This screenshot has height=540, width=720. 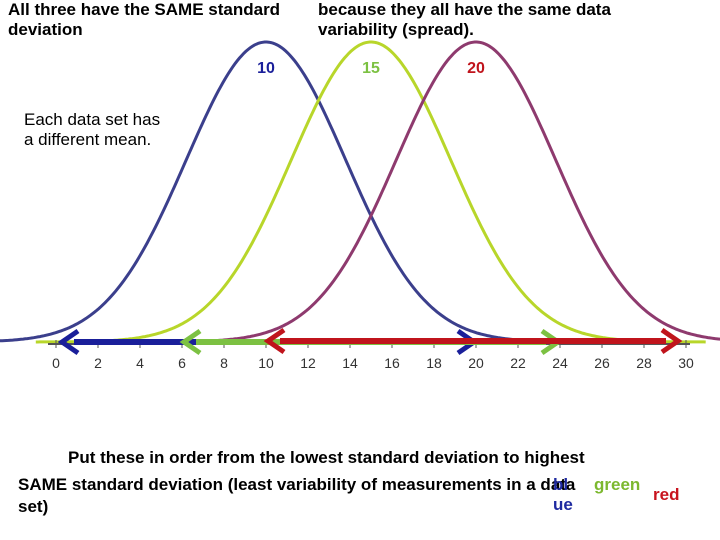 I want to click on question-line-3: set), so click(x=33, y=506).